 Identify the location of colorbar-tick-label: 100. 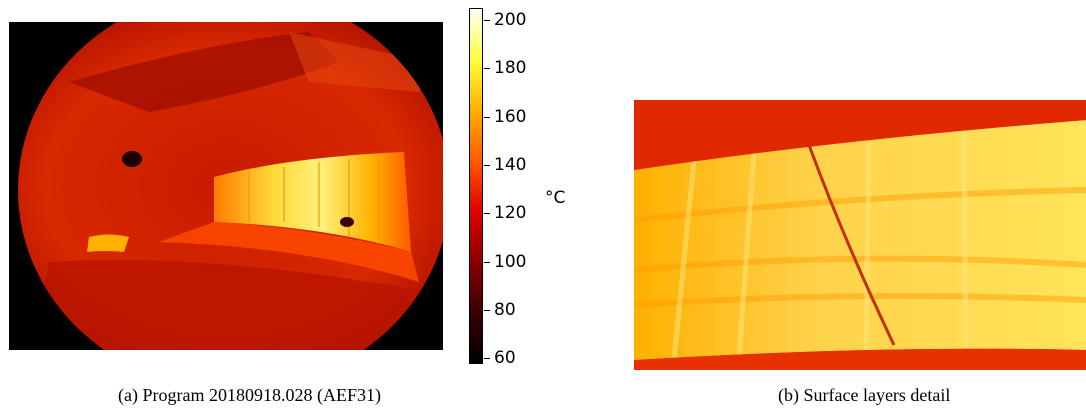
(510, 262).